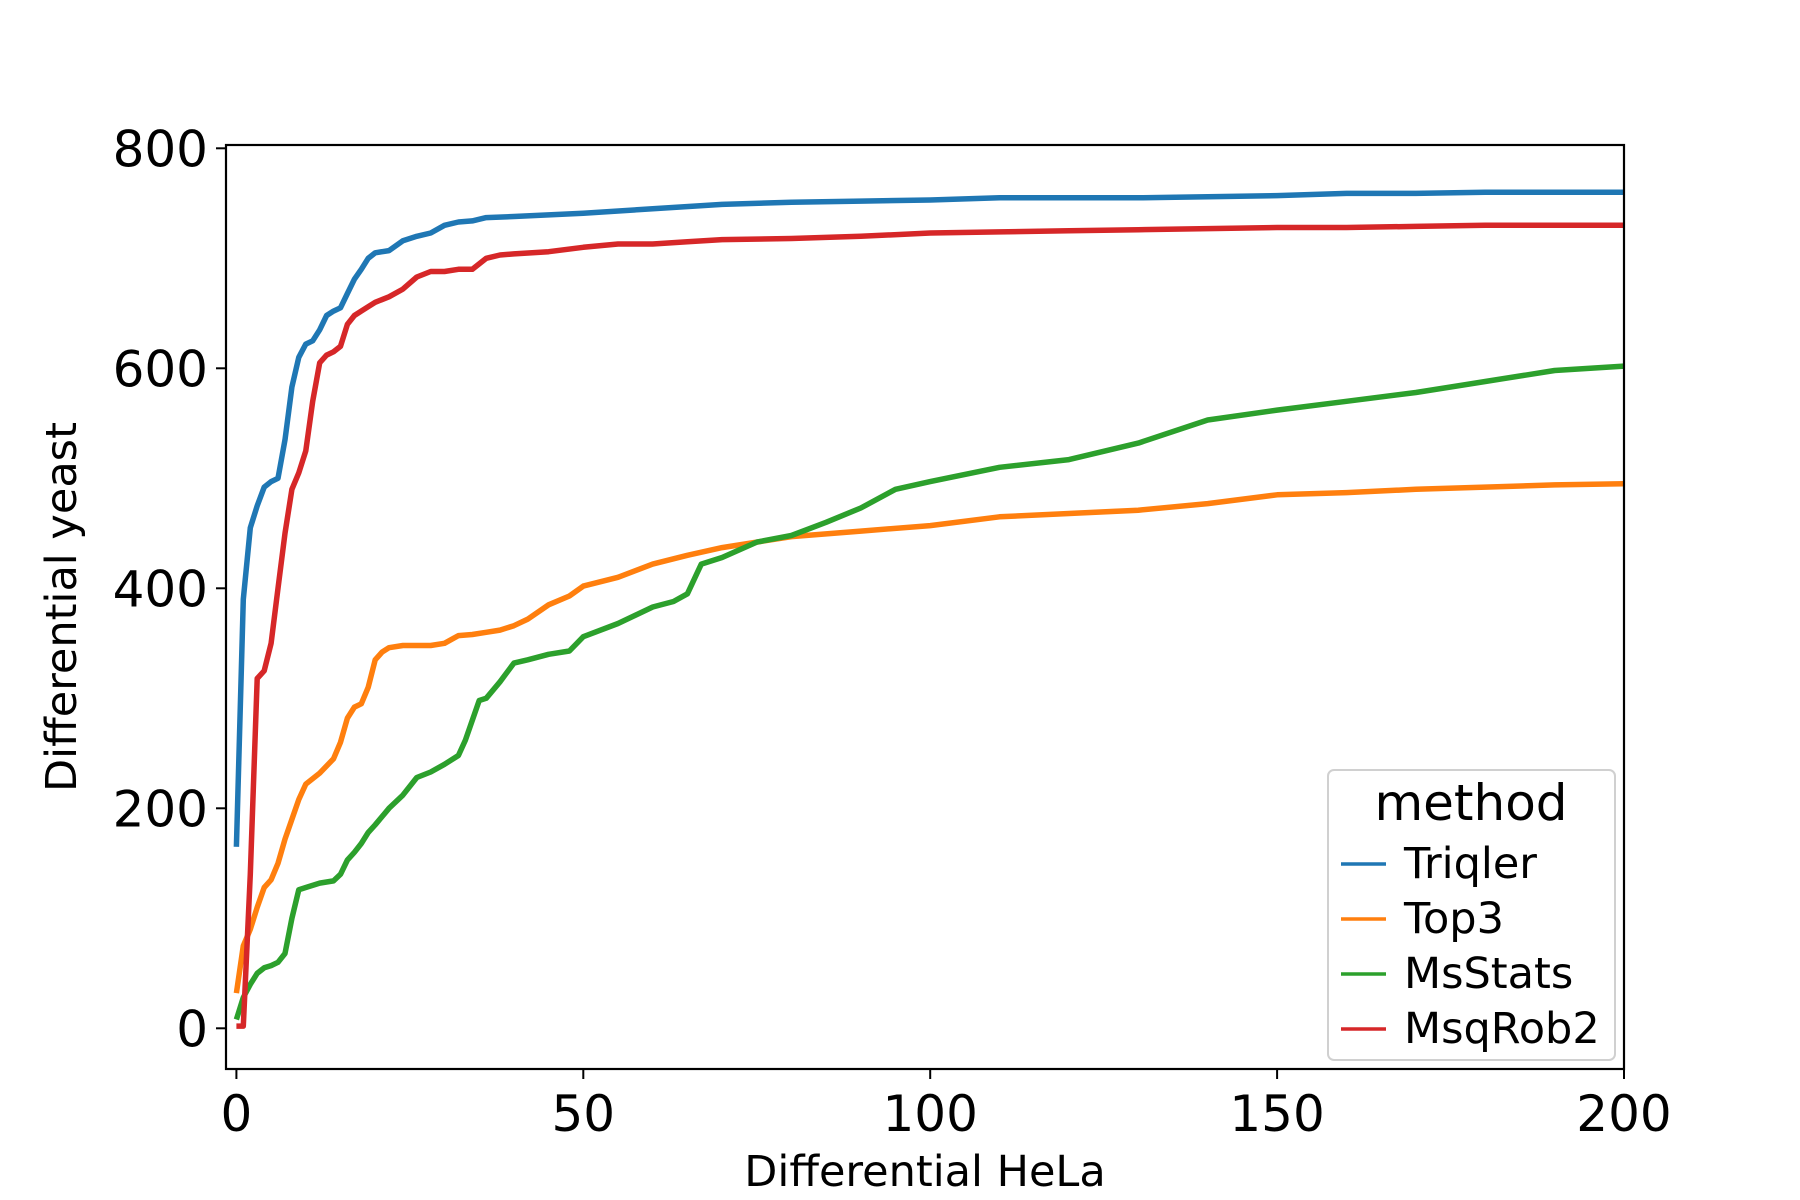 This screenshot has height=1200, width=1800. Describe the element at coordinates (192, 1029) in the screenshot. I see `y-tick-label: 0` at that location.